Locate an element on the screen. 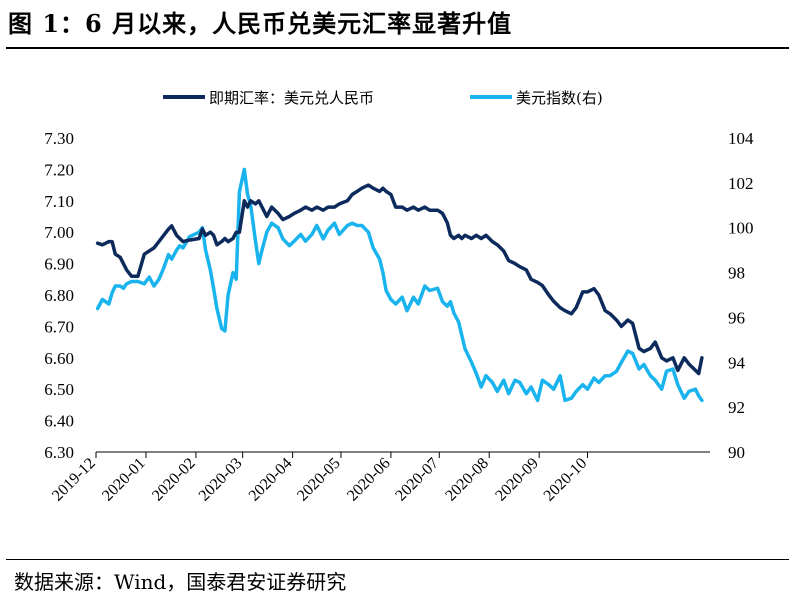 The image size is (795, 611). x-tick-label: 2020-08 is located at coordinates (467, 480).